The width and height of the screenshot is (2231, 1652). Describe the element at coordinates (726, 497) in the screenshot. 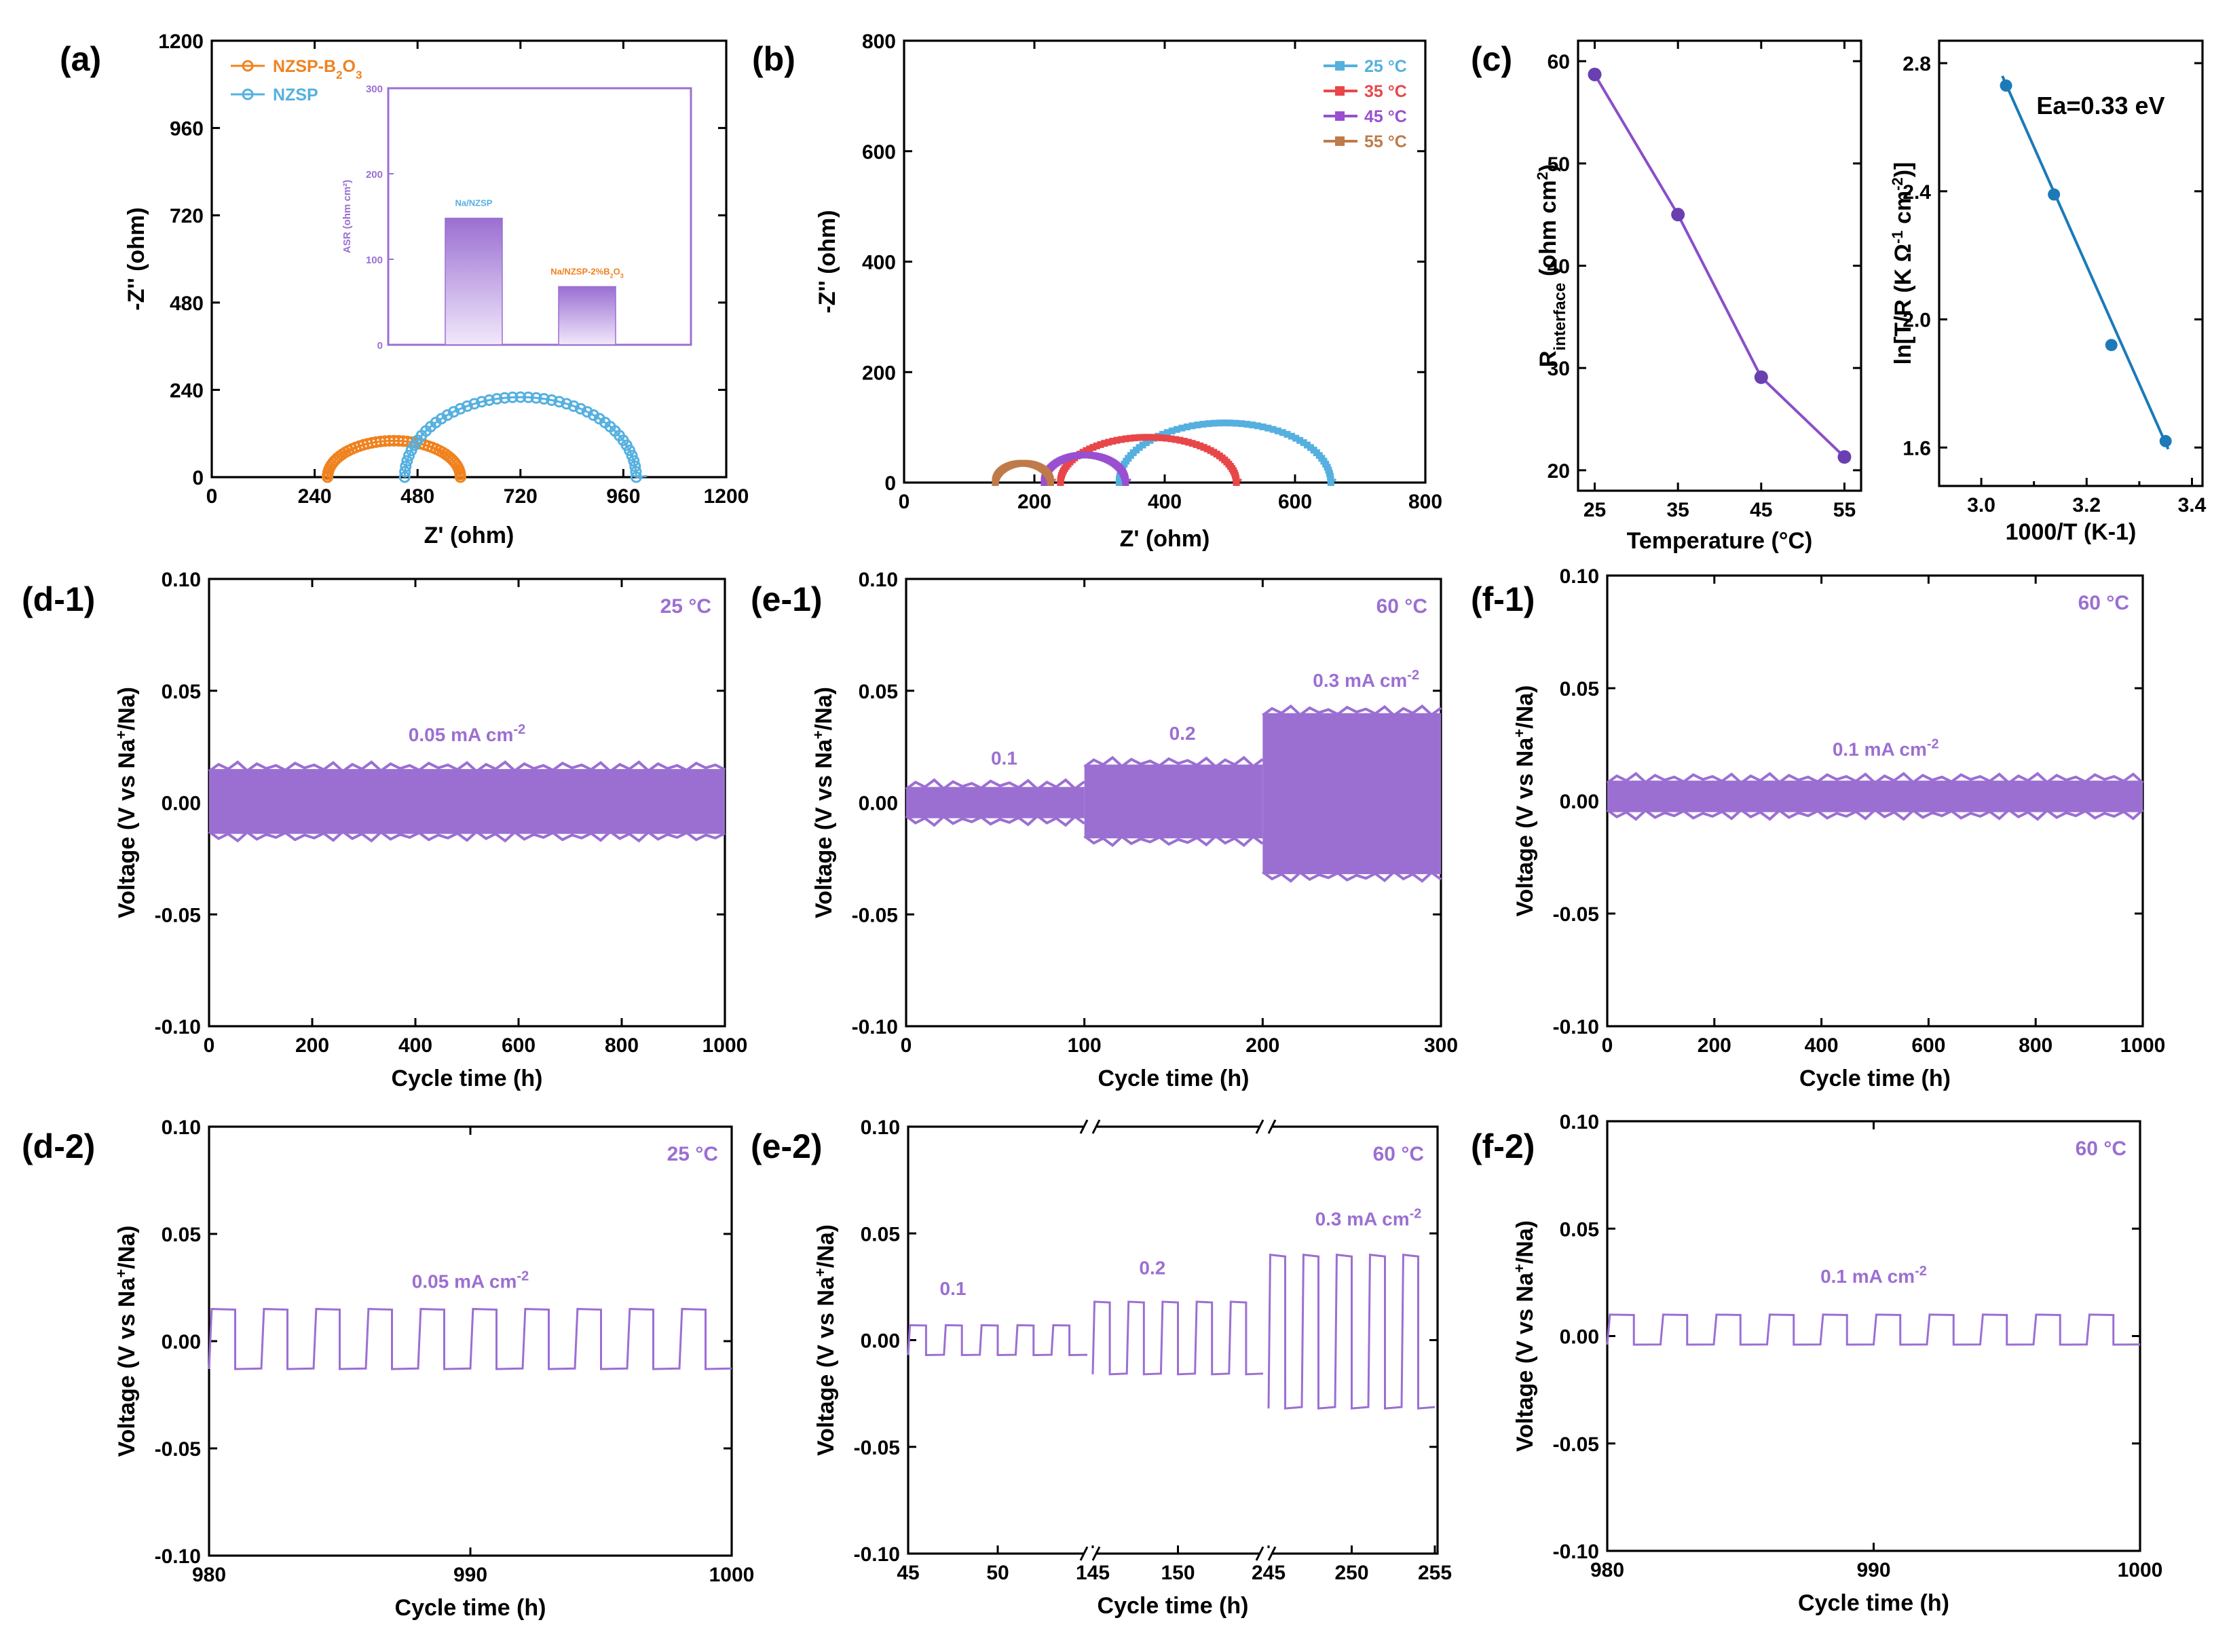

I see `x-tick-label: 1200` at that location.